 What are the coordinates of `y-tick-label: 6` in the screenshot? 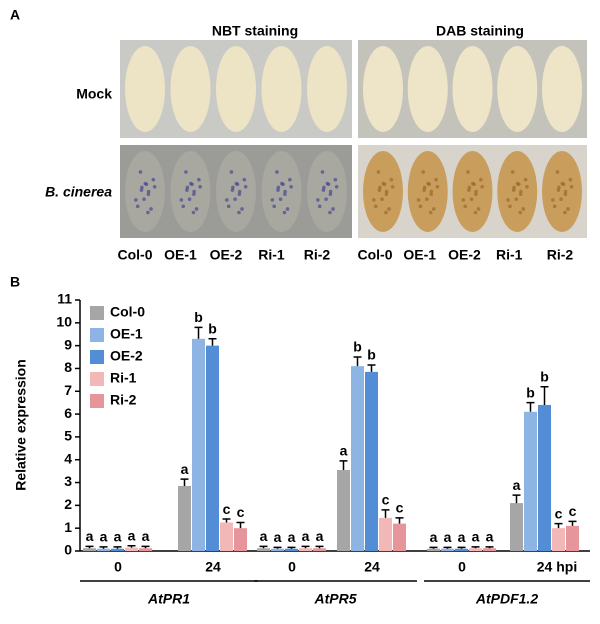 It's located at (68, 413).